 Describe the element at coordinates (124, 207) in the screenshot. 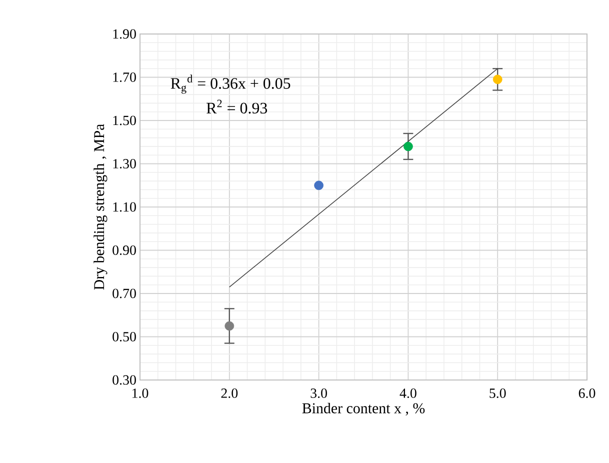

I see `y-tick-label: 1.10` at that location.